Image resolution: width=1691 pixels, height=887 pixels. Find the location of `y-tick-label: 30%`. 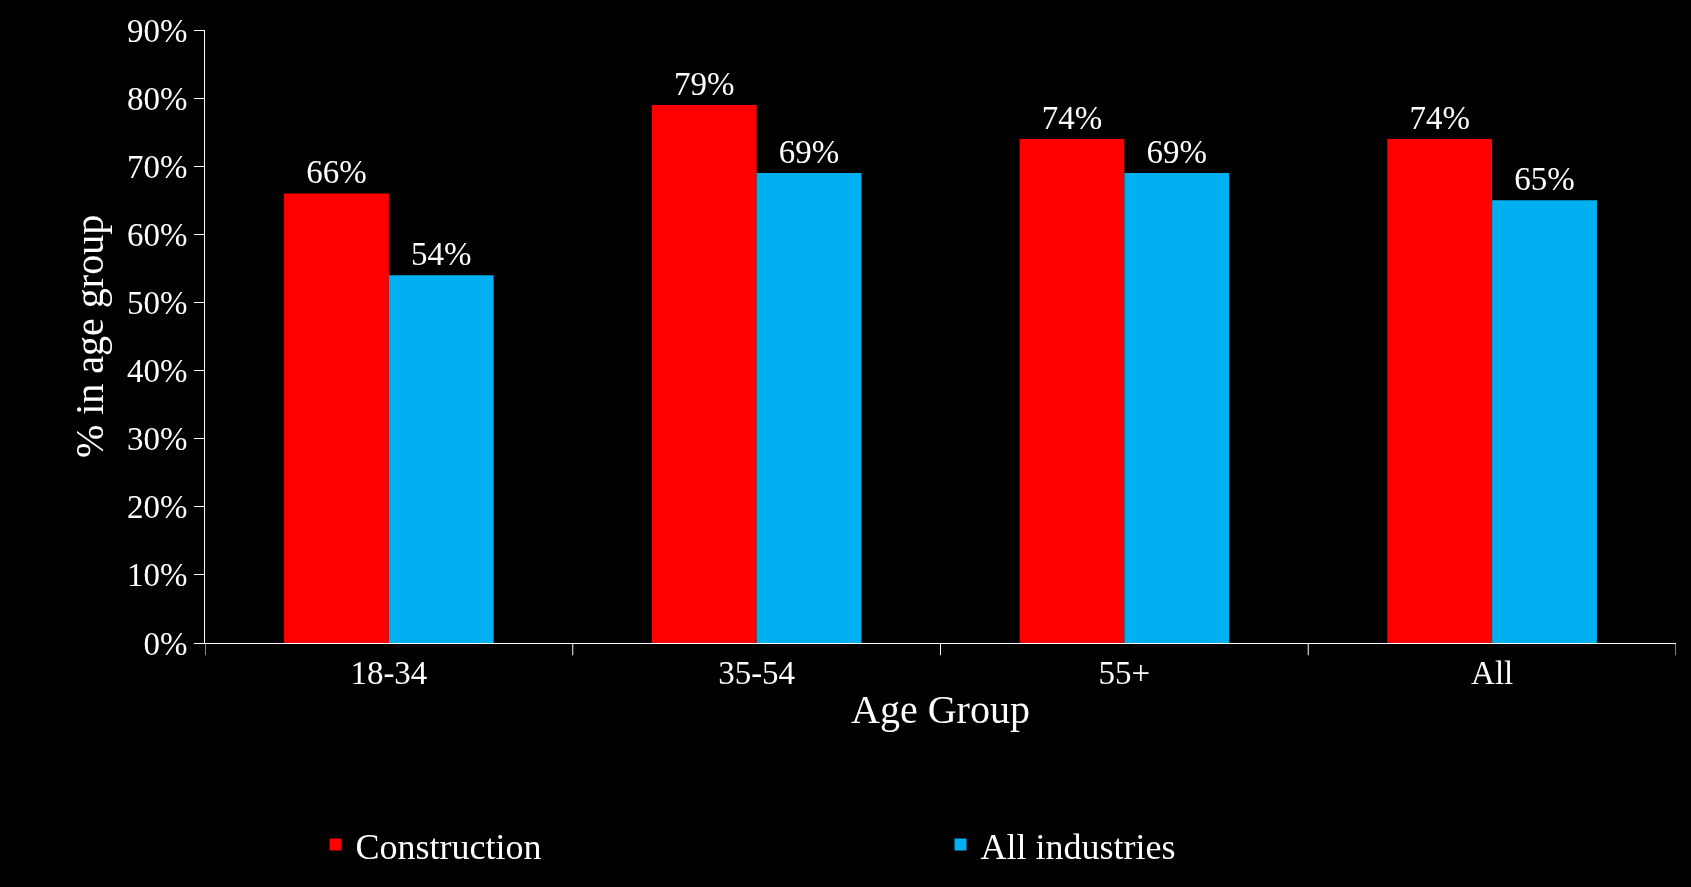

y-tick-label: 30% is located at coordinates (157, 439).